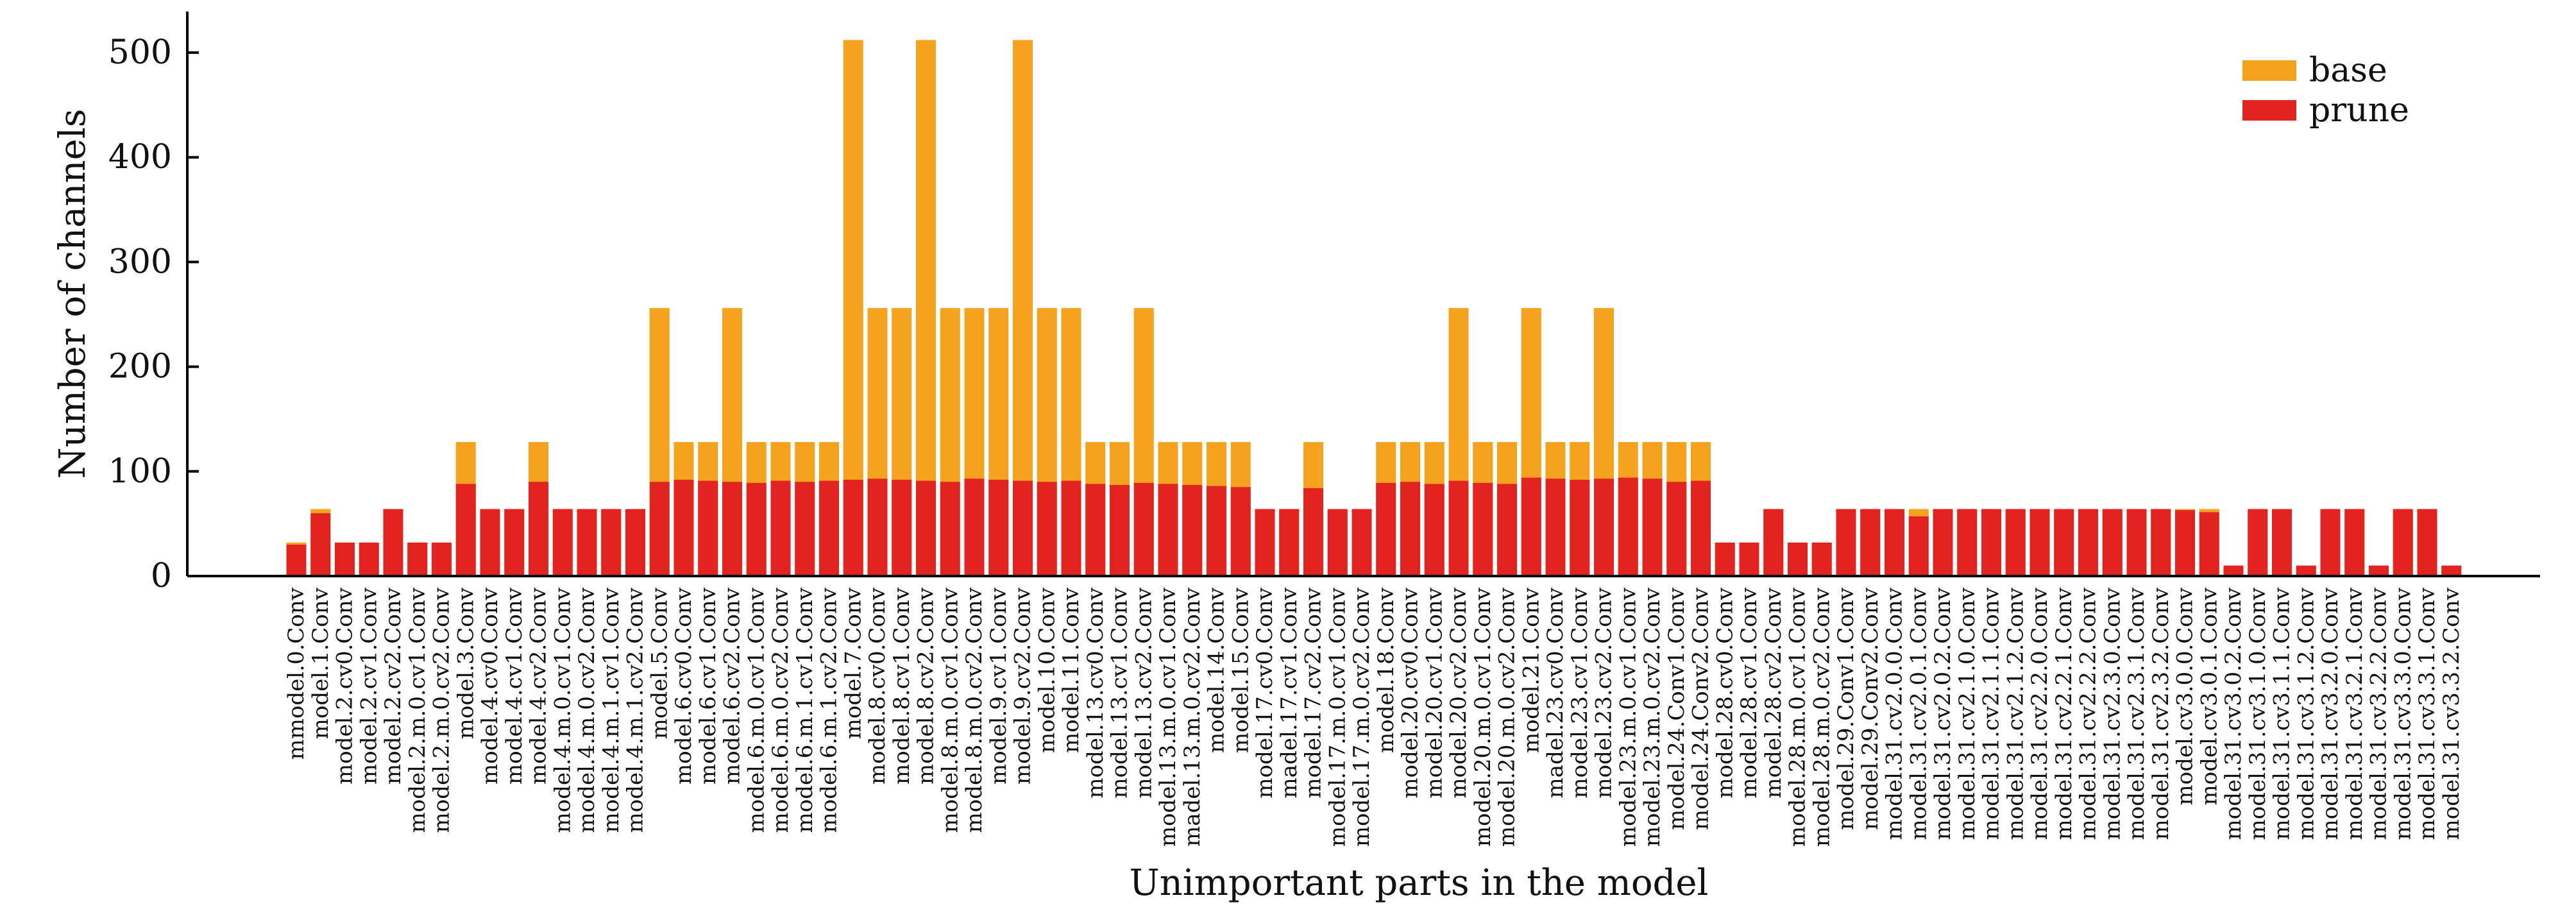  Describe the element at coordinates (1677, 708) in the screenshot. I see `x-tick-label-57: model.24.Conv1.Conv` at that location.